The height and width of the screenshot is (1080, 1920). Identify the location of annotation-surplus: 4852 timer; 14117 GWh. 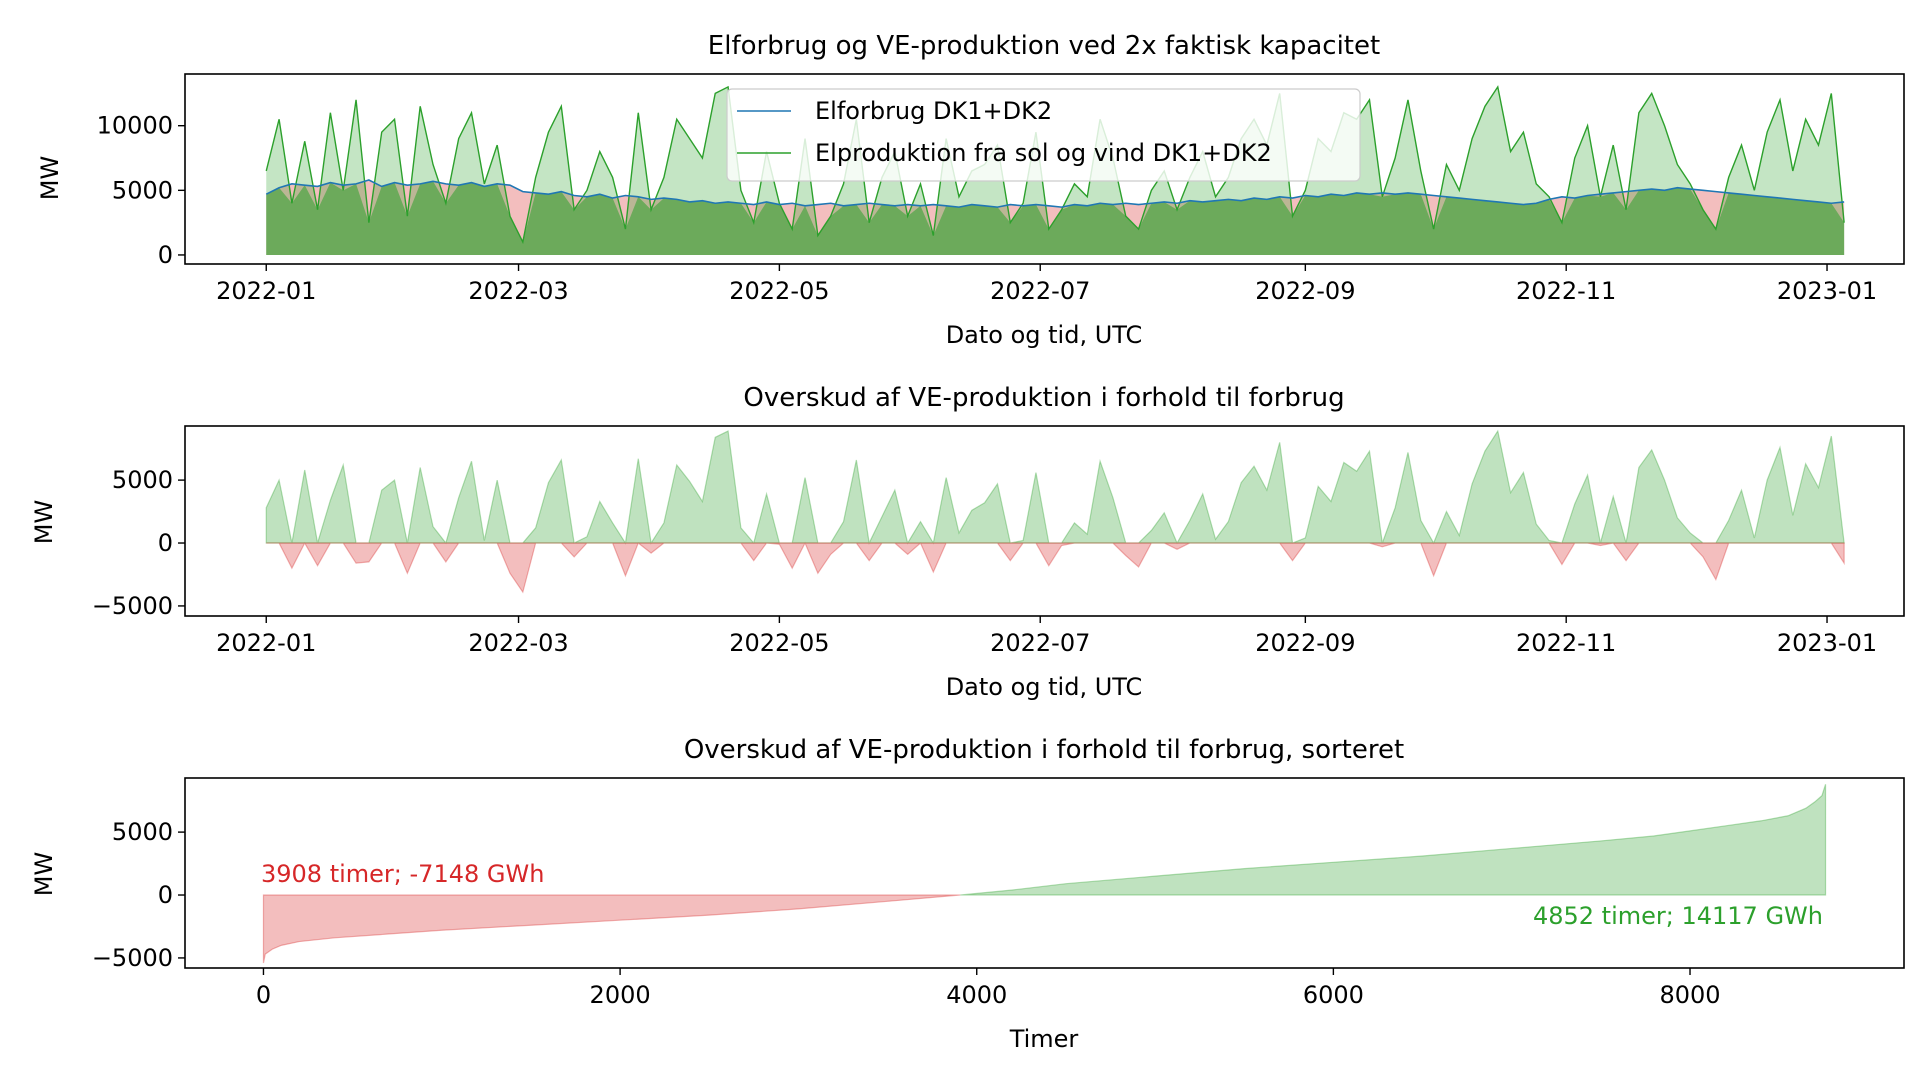
(1678, 916).